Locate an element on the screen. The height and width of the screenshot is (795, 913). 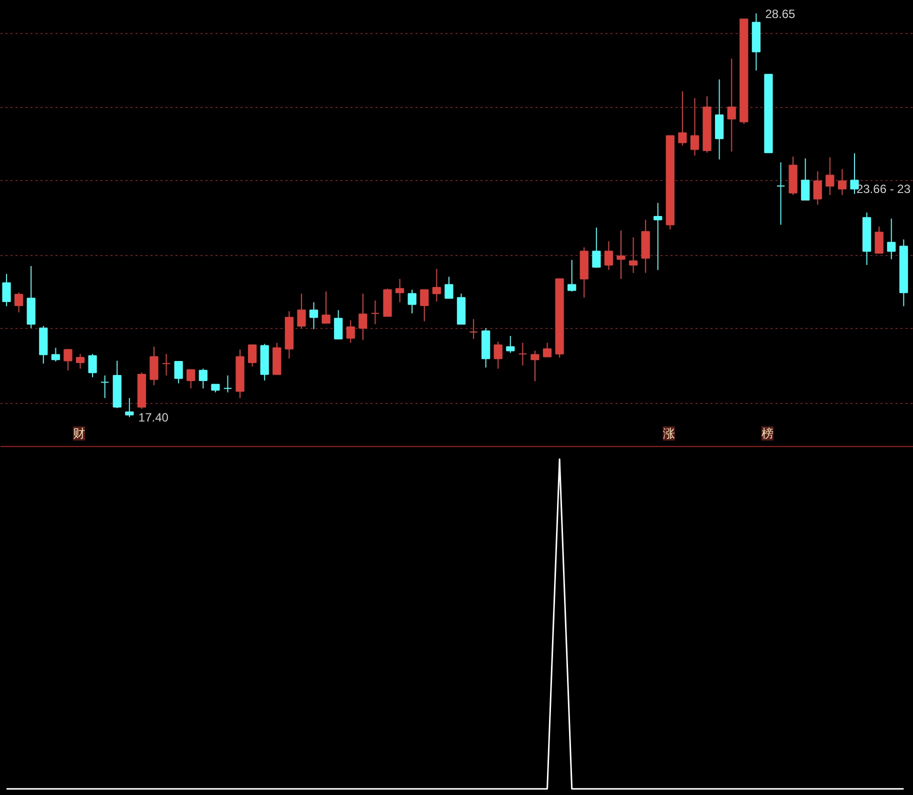
annotation: 23.66 - 23 is located at coordinates (883, 189).